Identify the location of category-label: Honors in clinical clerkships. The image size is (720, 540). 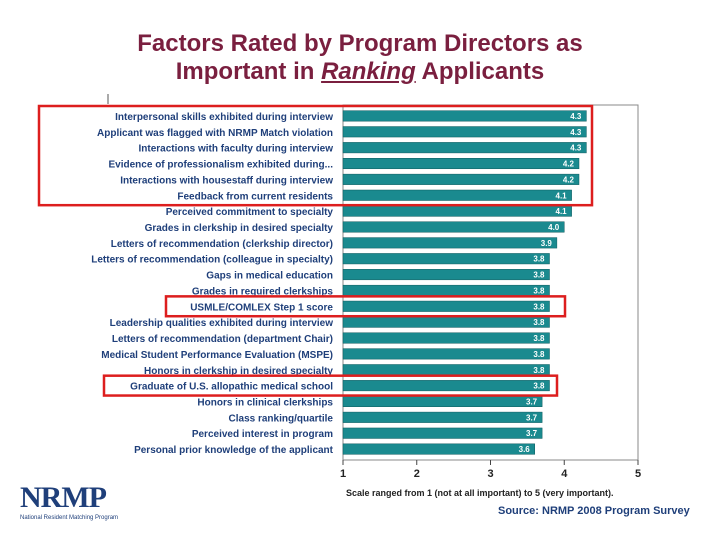
(265, 402).